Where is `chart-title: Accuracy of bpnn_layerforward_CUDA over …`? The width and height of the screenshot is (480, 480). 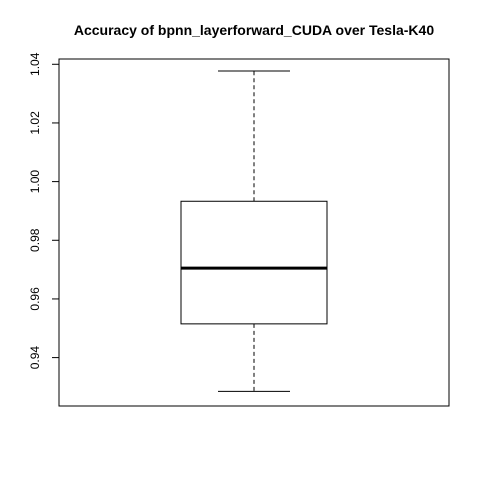
chart-title: Accuracy of bpnn_layerforward_CUDA over … is located at coordinates (254, 30).